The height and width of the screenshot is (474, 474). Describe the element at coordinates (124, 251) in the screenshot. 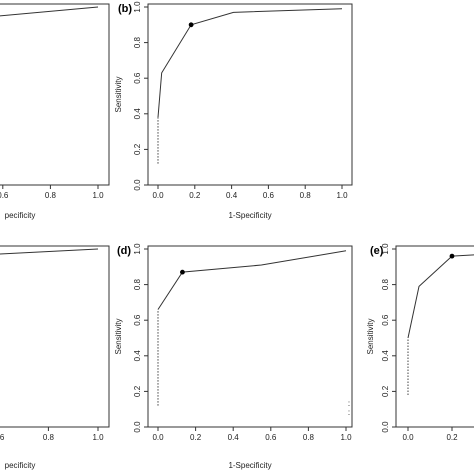

I see `panel-label: (d)` at that location.